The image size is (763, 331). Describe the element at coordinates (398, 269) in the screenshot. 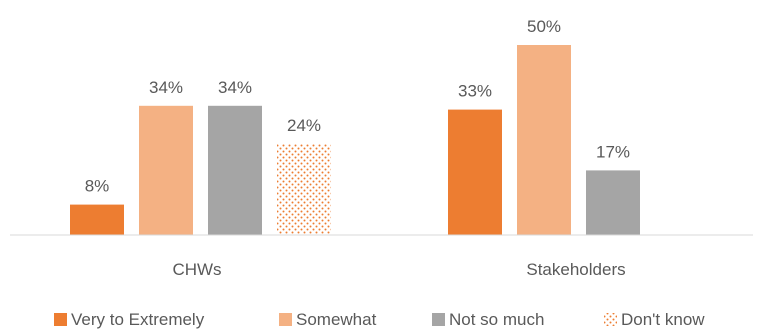

I see `category-labels-group: CHWs Stakeholders` at that location.